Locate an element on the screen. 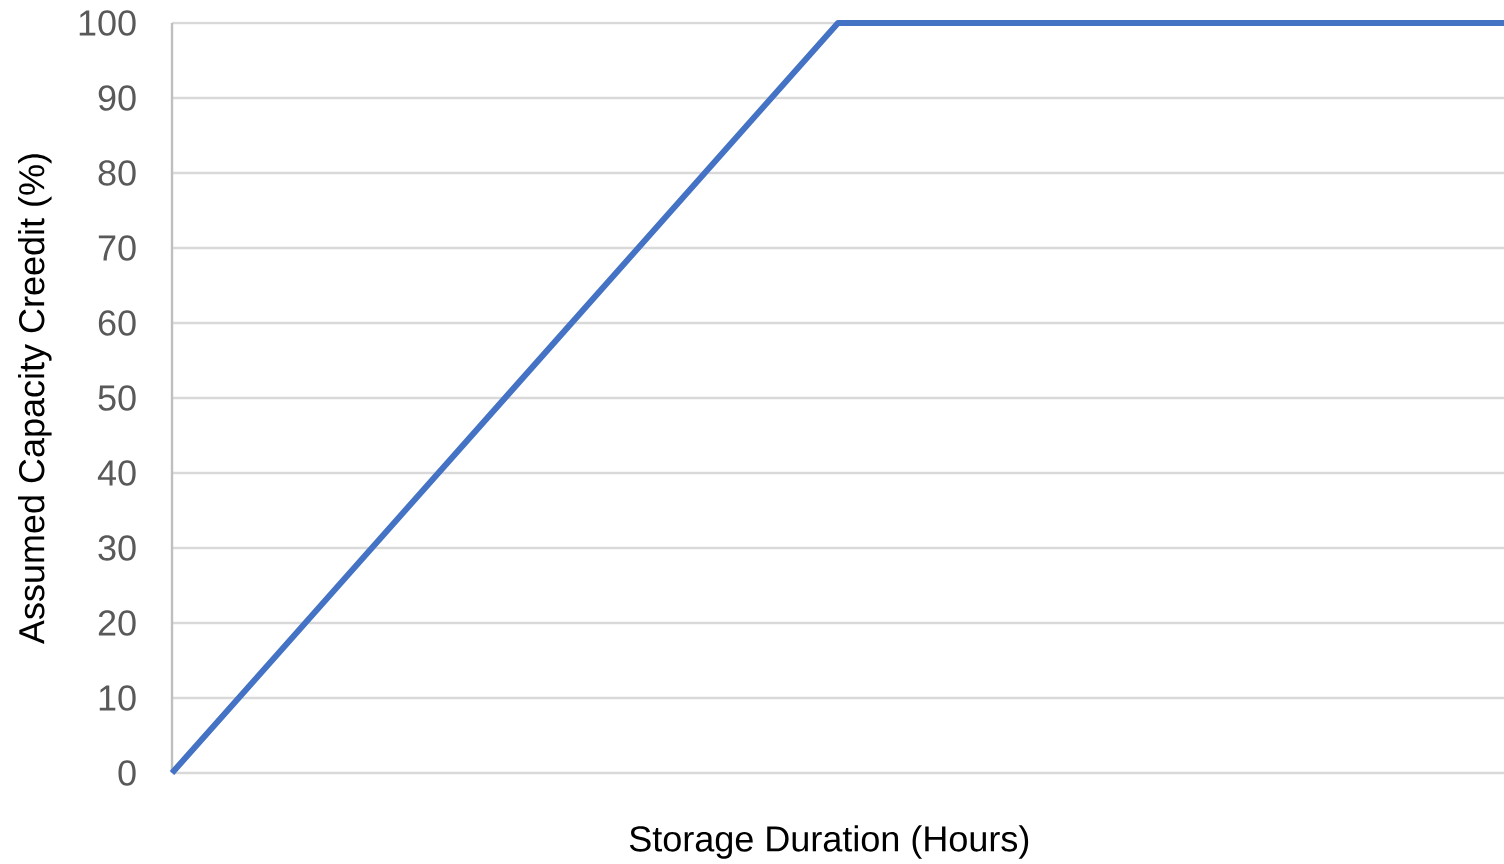 Image resolution: width=1504 pixels, height=864 pixels. y-tick-label: 100 is located at coordinates (107, 23).